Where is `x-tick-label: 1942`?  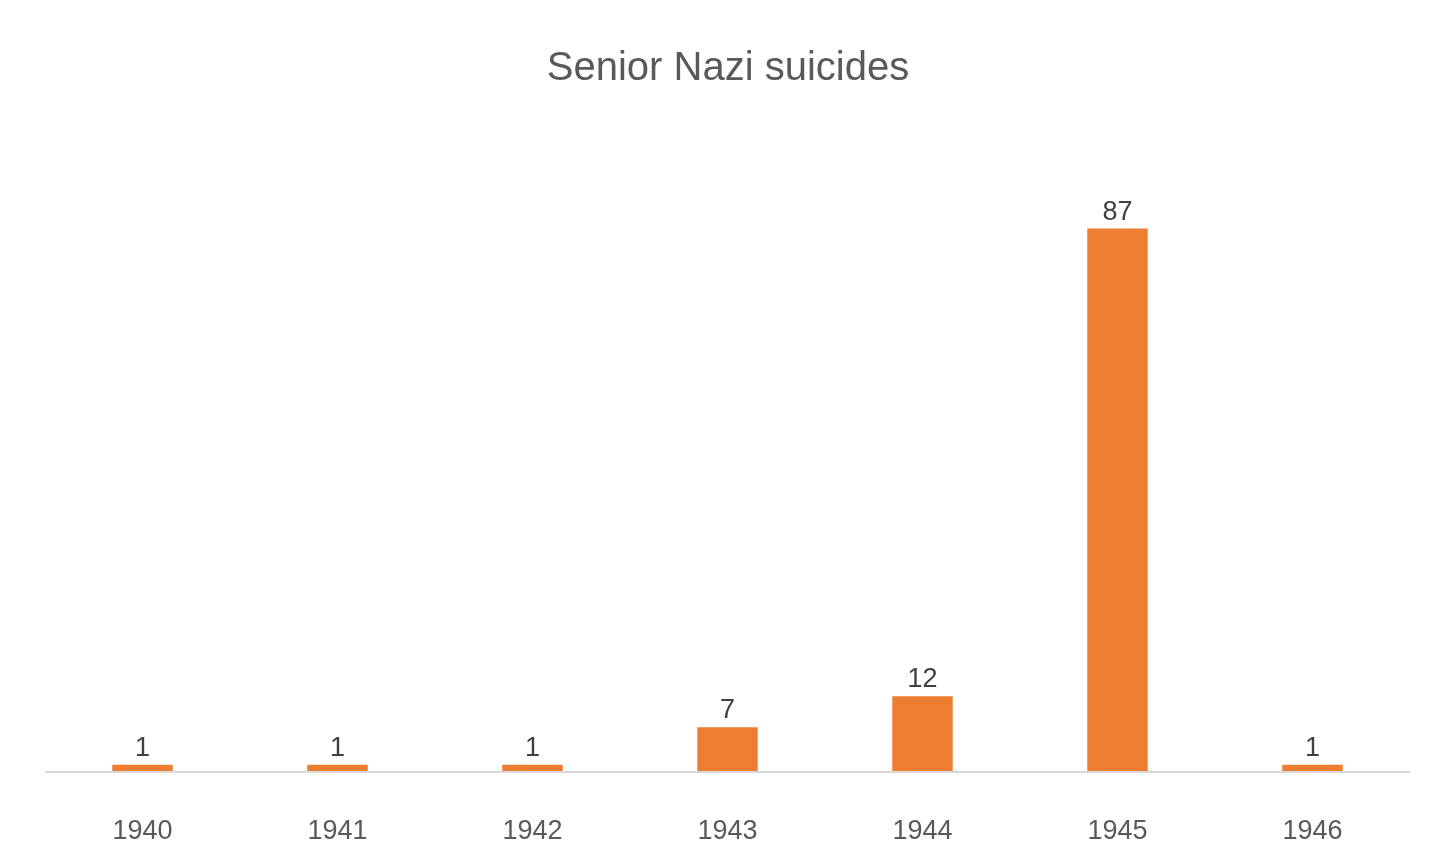 x-tick-label: 1942 is located at coordinates (532, 830).